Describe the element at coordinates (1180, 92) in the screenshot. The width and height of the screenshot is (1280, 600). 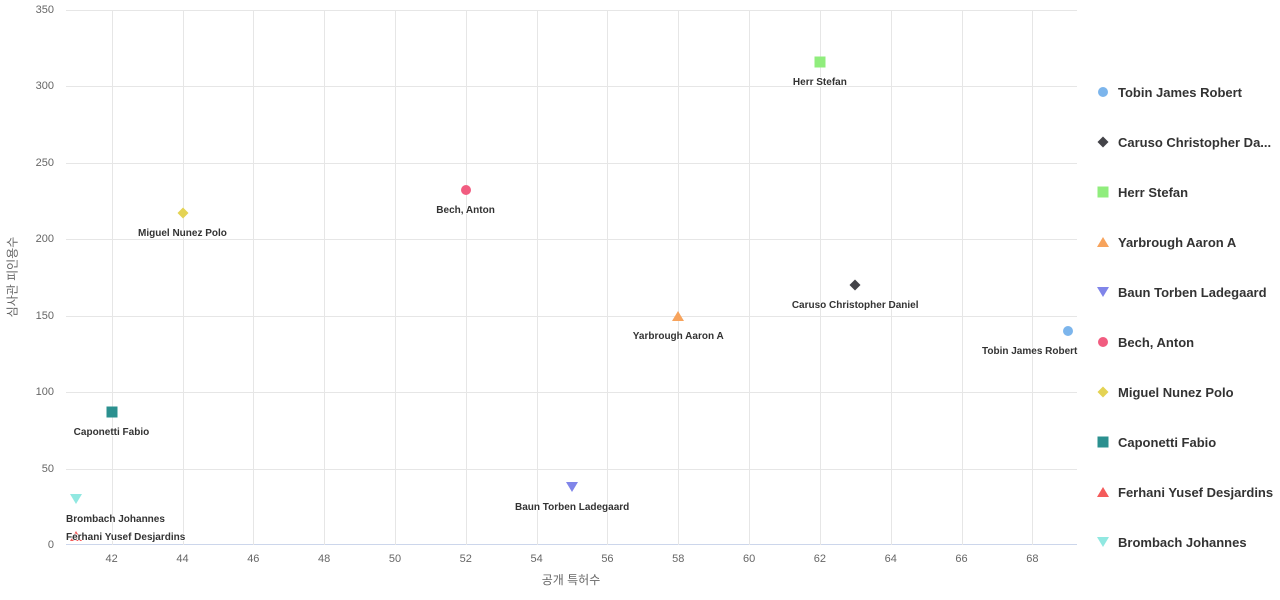
I see `legend-item-label: Tobin James Robert` at that location.